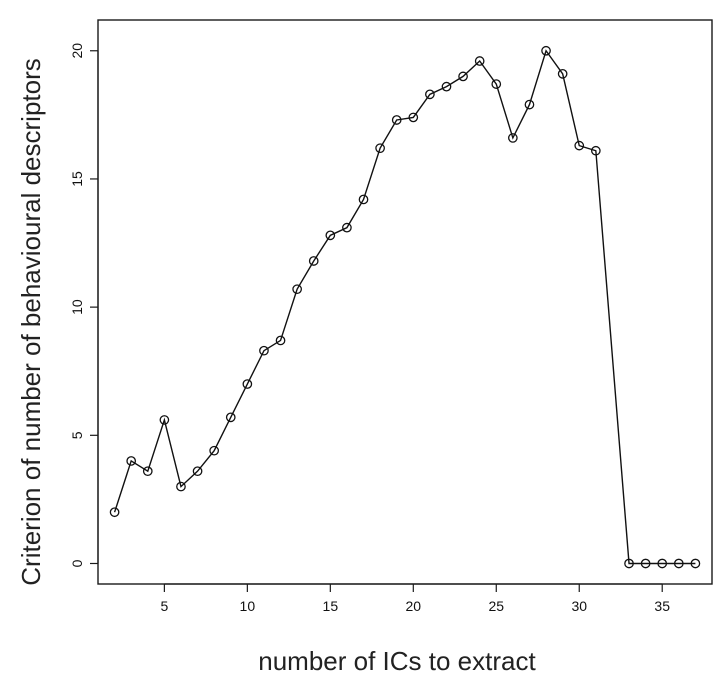 Image resolution: width=718 pixels, height=674 pixels. What do you see at coordinates (579, 606) in the screenshot?
I see `x-tick-label: 30` at bounding box center [579, 606].